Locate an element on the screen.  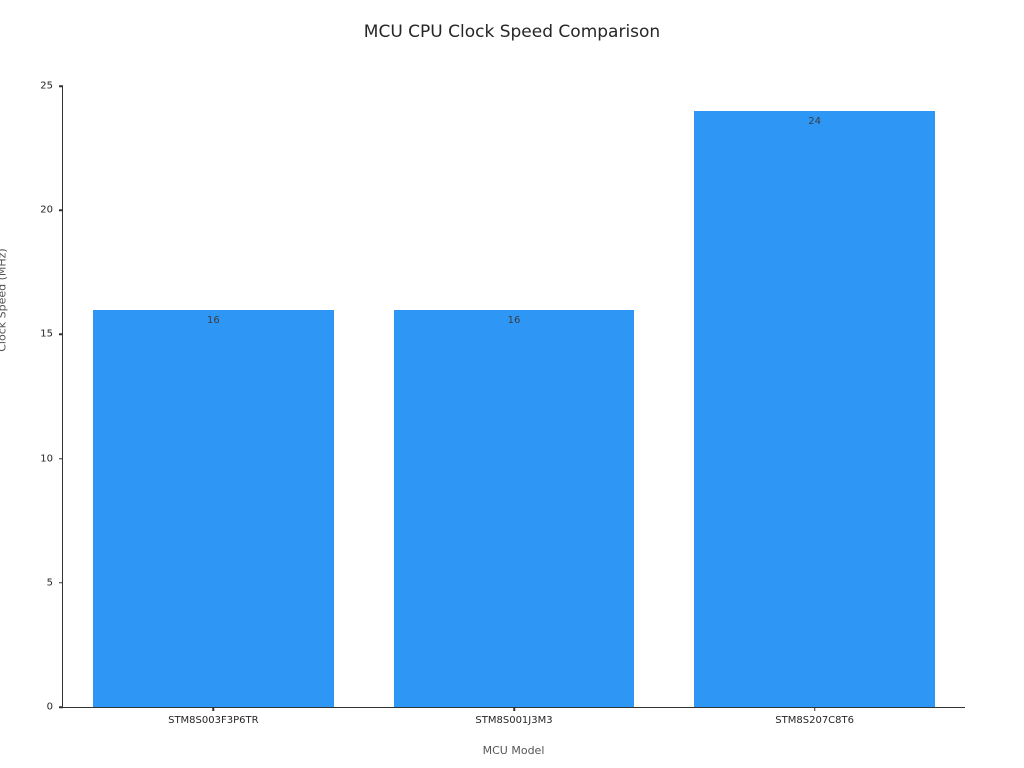
x-tick-label-STM8S003F3P6TR: STM8S003F3P6TR is located at coordinates (213, 720).